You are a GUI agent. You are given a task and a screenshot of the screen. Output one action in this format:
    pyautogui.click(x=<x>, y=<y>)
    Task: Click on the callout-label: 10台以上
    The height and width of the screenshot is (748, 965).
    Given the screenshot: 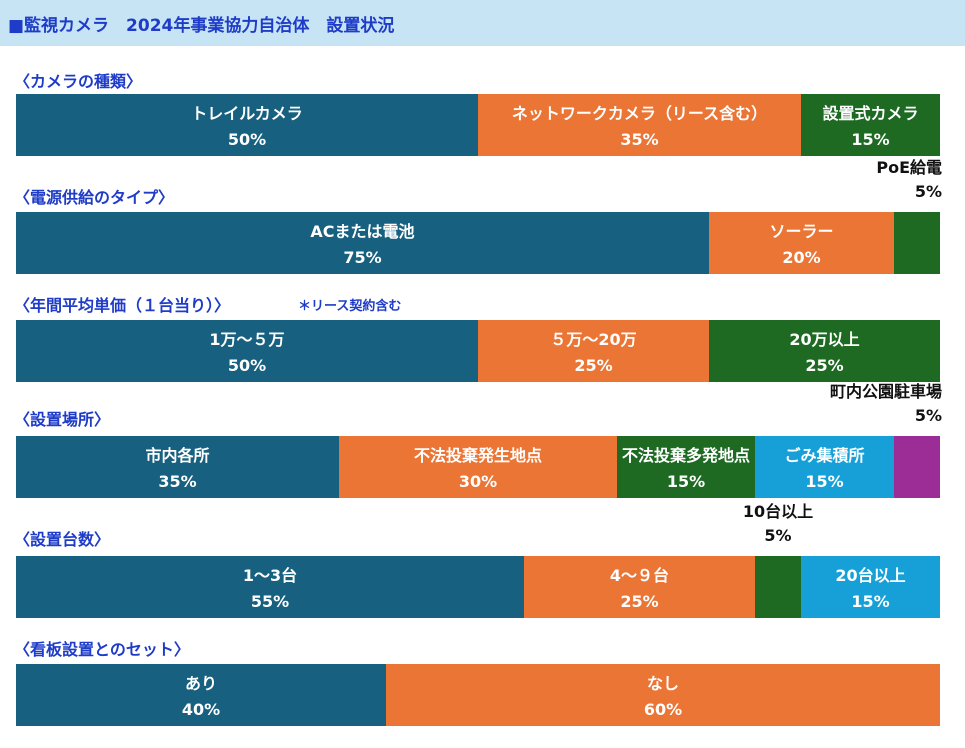 What is the action you would take?
    pyautogui.click(x=778, y=511)
    